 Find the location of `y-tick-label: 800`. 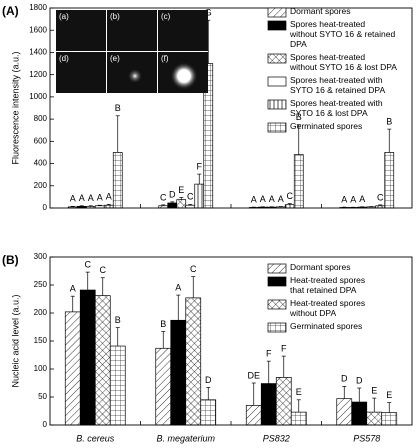

y-tick-label: 800 is located at coordinates (41, 118).